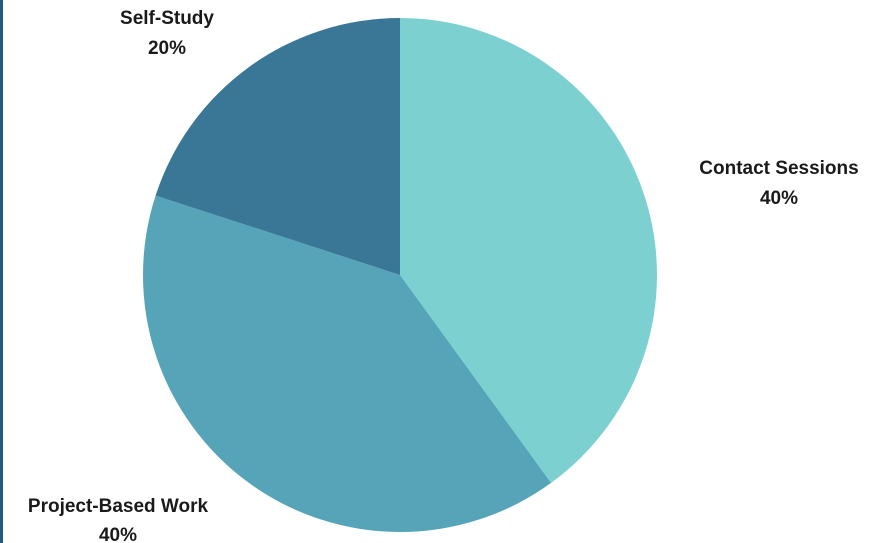 The height and width of the screenshot is (543, 876). Describe the element at coordinates (167, 48) in the screenshot. I see `slice-value-self-study: 20%` at that location.